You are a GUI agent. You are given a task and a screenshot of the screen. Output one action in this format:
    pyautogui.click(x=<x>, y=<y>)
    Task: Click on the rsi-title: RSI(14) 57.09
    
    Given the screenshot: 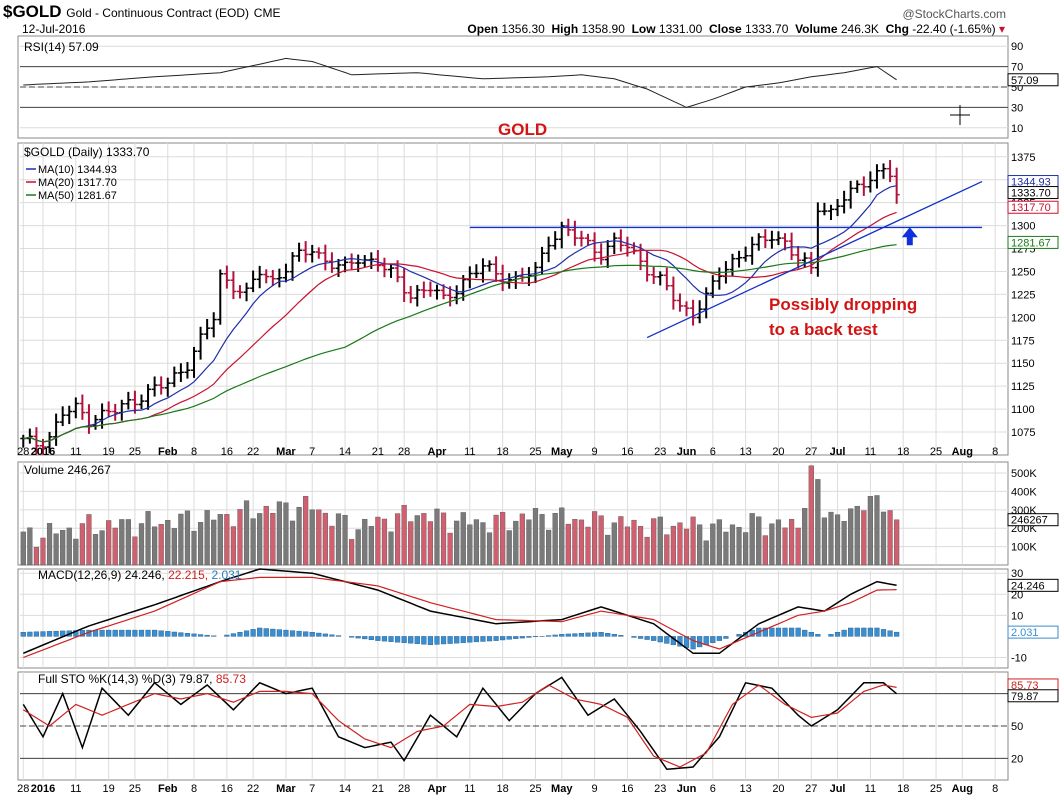 What is the action you would take?
    pyautogui.click(x=61, y=47)
    